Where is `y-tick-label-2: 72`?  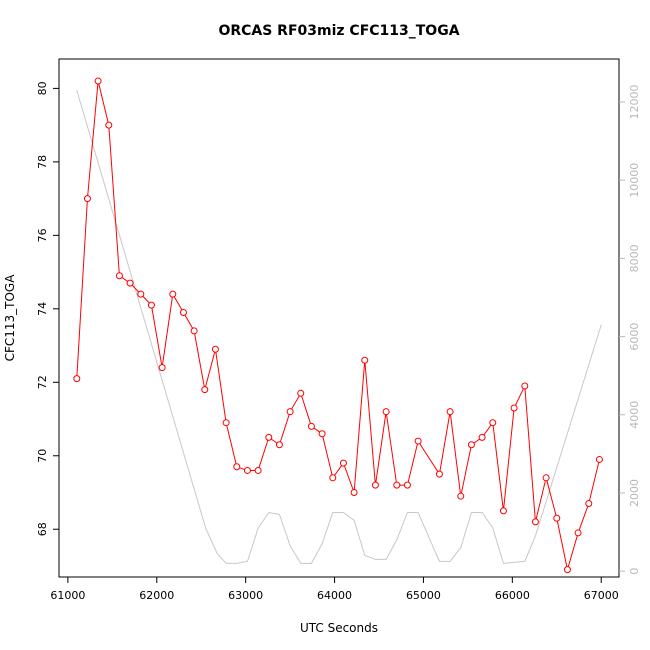
y-tick-label-2: 72 is located at coordinates (42, 382).